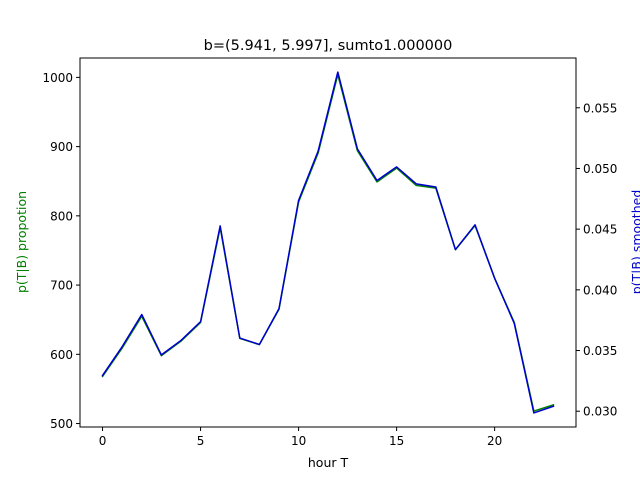  Describe the element at coordinates (103, 441) in the screenshot. I see `x-tick-label: 0` at that location.